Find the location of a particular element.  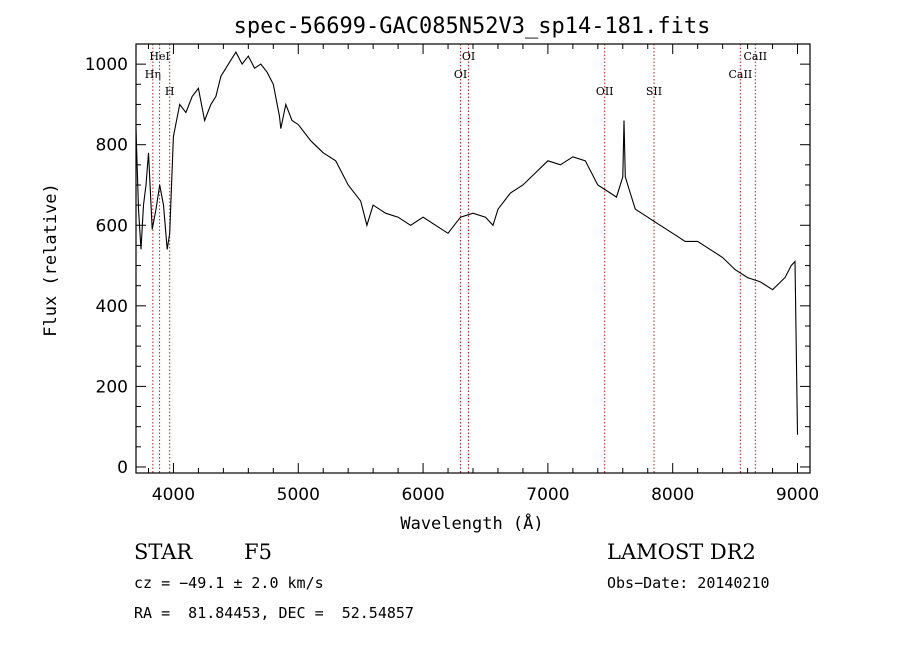

y-axis-label: Flux (relative) is located at coordinates (51, 260).